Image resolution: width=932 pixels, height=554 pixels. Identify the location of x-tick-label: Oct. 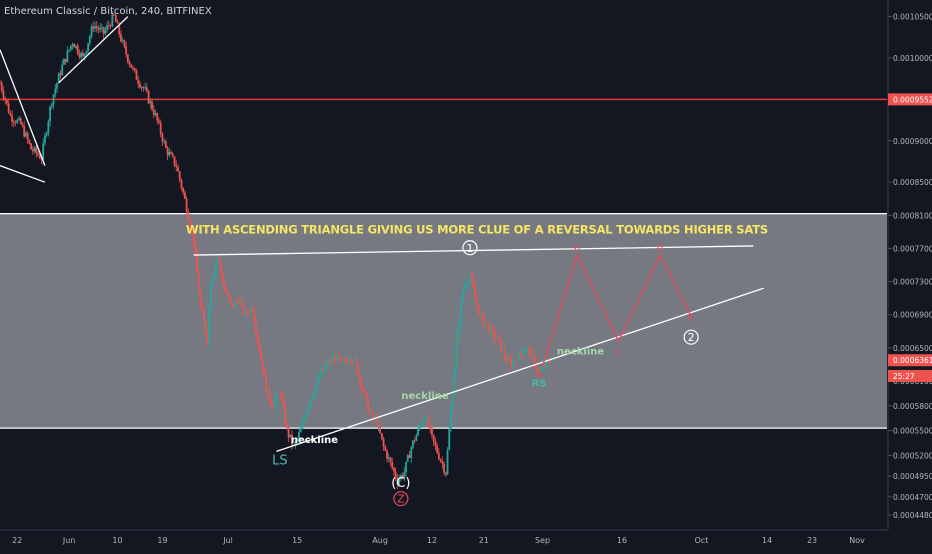
(702, 540).